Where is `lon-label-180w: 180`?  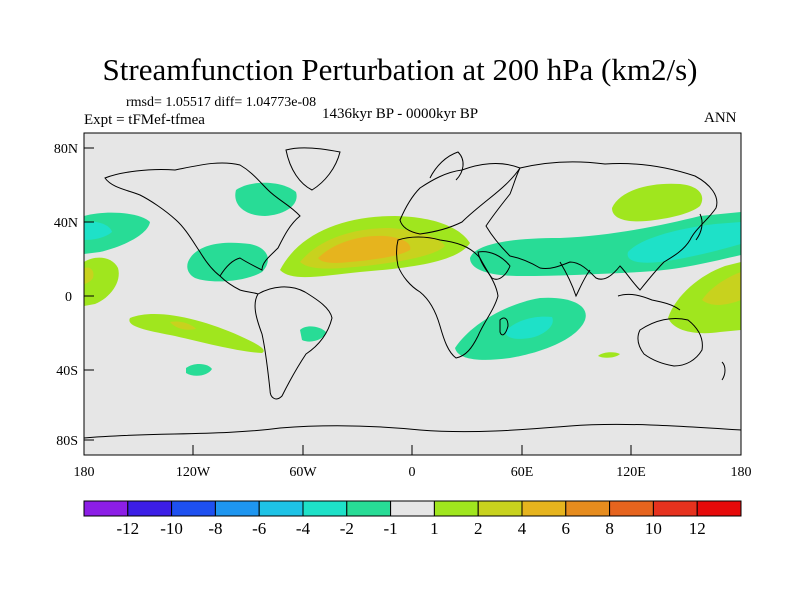
lon-label-180w: 180 is located at coordinates (84, 472).